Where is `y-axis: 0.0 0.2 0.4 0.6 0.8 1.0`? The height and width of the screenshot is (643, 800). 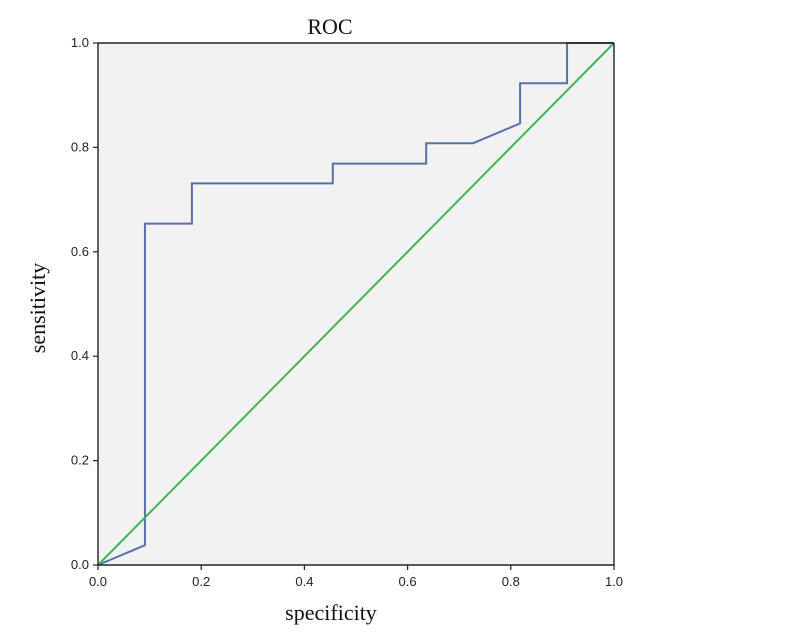
y-axis: 0.0 0.2 0.4 0.6 0.8 1.0 is located at coordinates (84, 303).